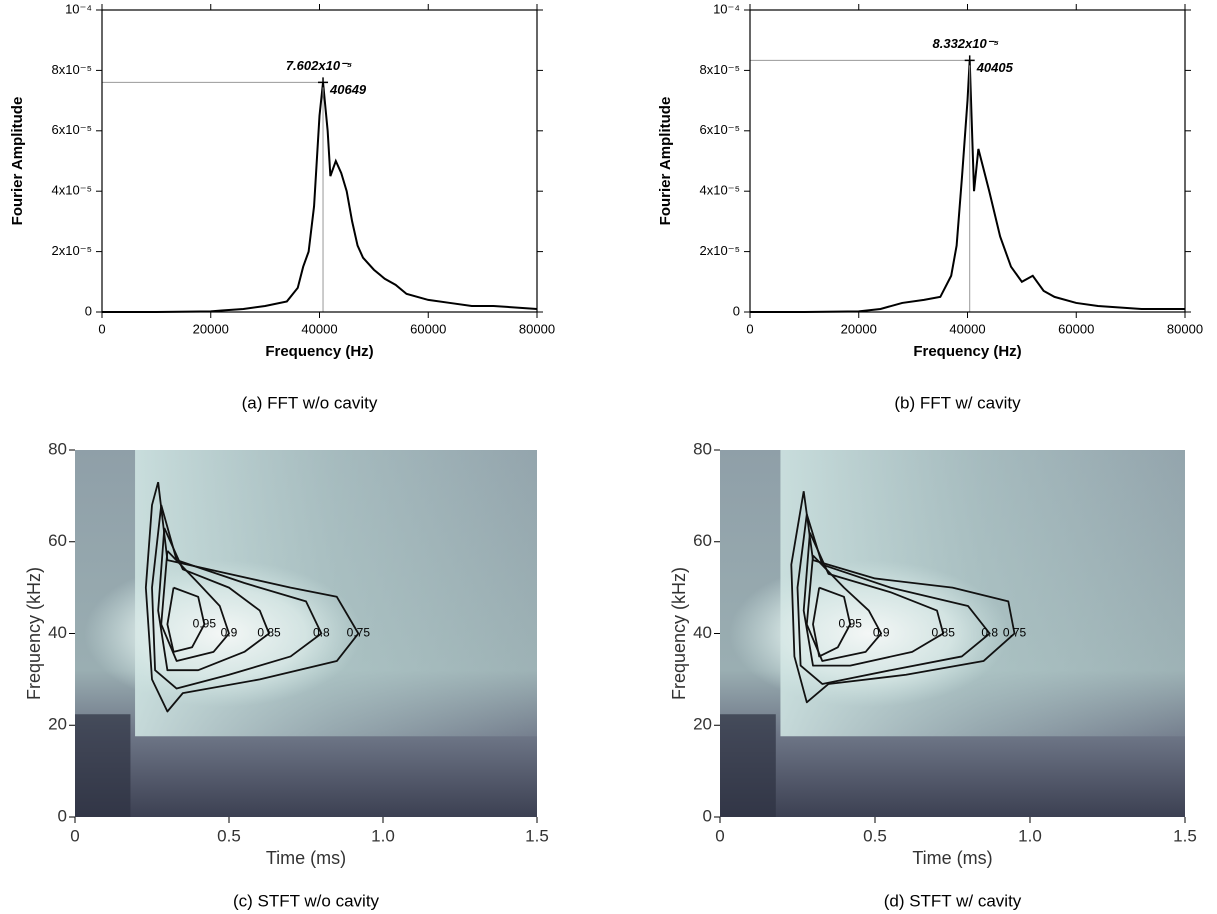 Image resolution: width=1217 pixels, height=914 pixels. What do you see at coordinates (319, 65) in the screenshot?
I see `peak-amplitude-label: 7.602x10⁻⁵` at bounding box center [319, 65].